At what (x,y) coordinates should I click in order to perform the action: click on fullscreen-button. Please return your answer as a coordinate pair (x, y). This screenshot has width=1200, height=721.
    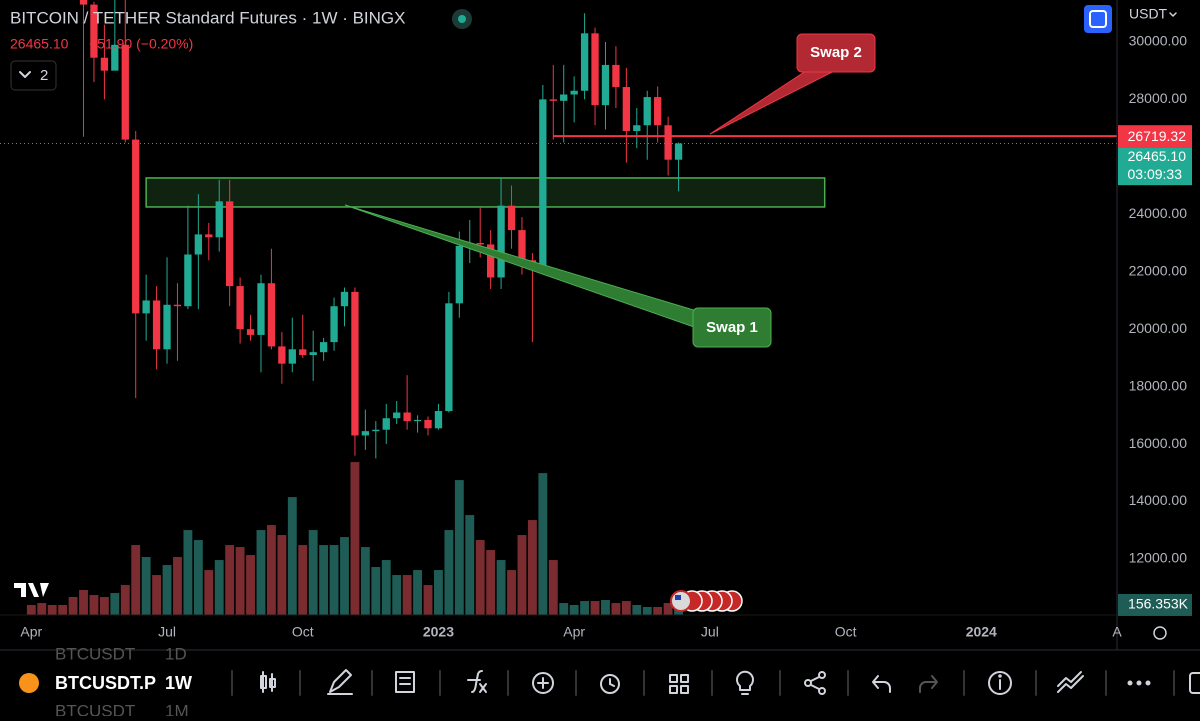
    Looking at the image, I should click on (1098, 19).